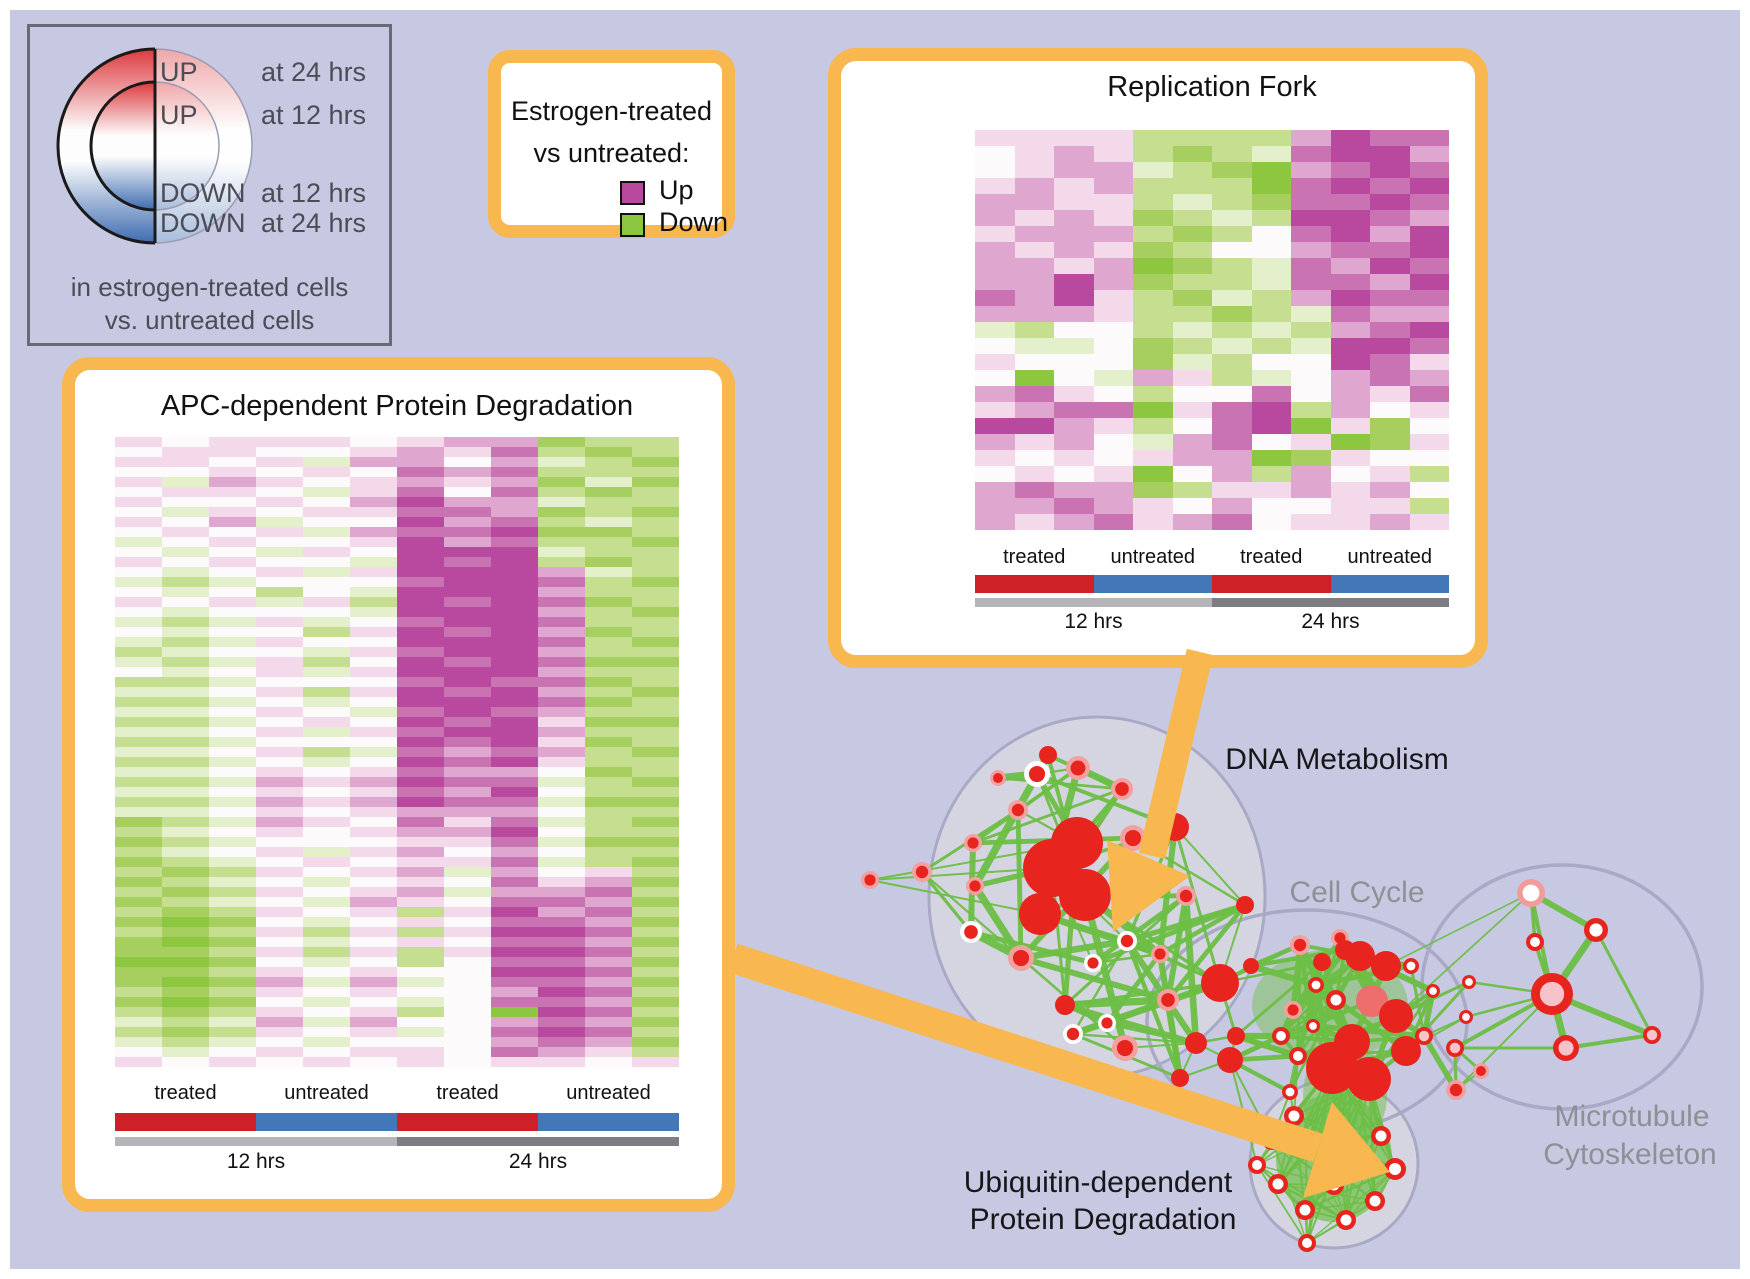  Describe the element at coordinates (185, 1122) in the screenshot. I see `treated-bar` at that location.